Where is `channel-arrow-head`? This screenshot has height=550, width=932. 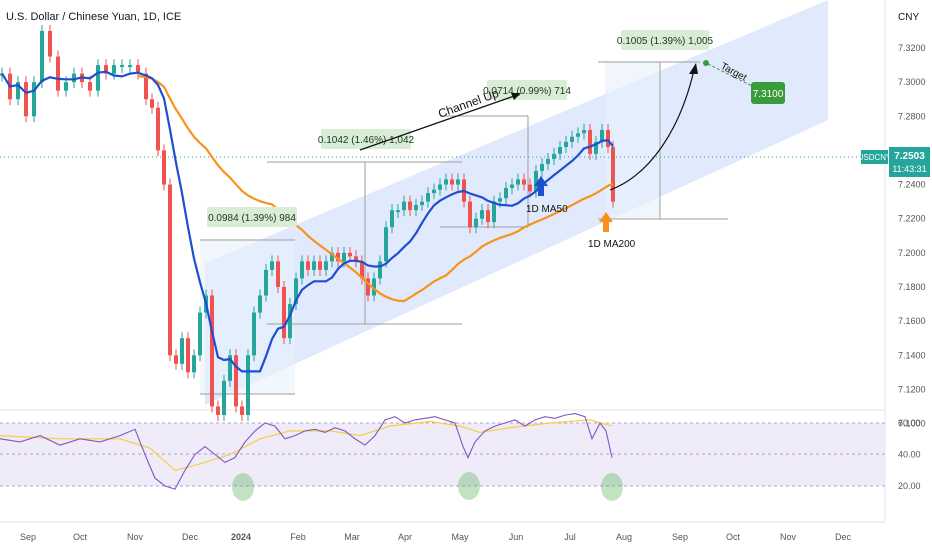 channel-arrow-head is located at coordinates (516, 96).